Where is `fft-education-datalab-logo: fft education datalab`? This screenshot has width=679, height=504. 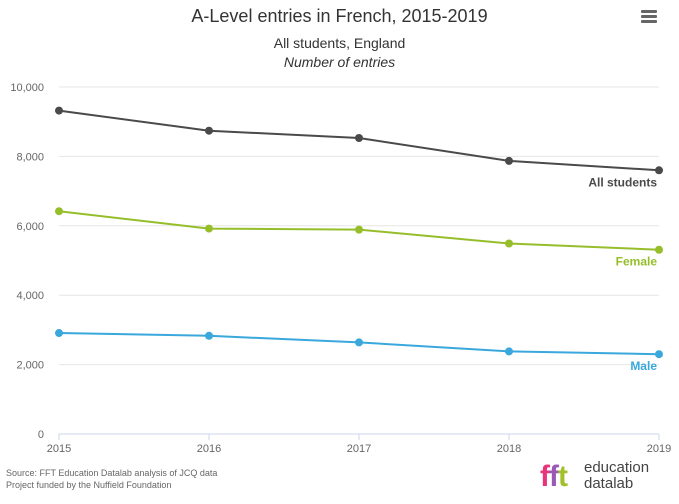
fft-education-datalab-logo: fft education datalab is located at coordinates (605, 478).